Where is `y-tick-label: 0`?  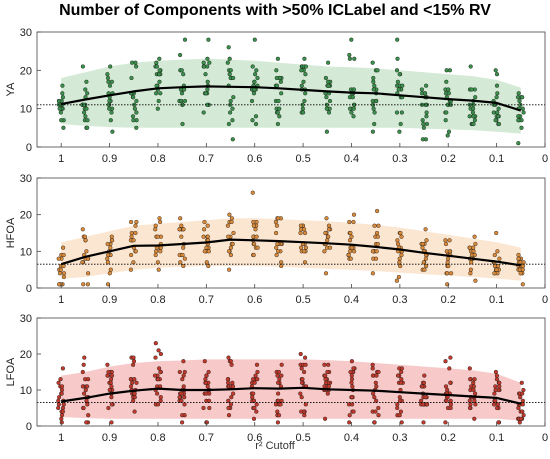
y-tick-label: 0 is located at coordinates (29, 427).